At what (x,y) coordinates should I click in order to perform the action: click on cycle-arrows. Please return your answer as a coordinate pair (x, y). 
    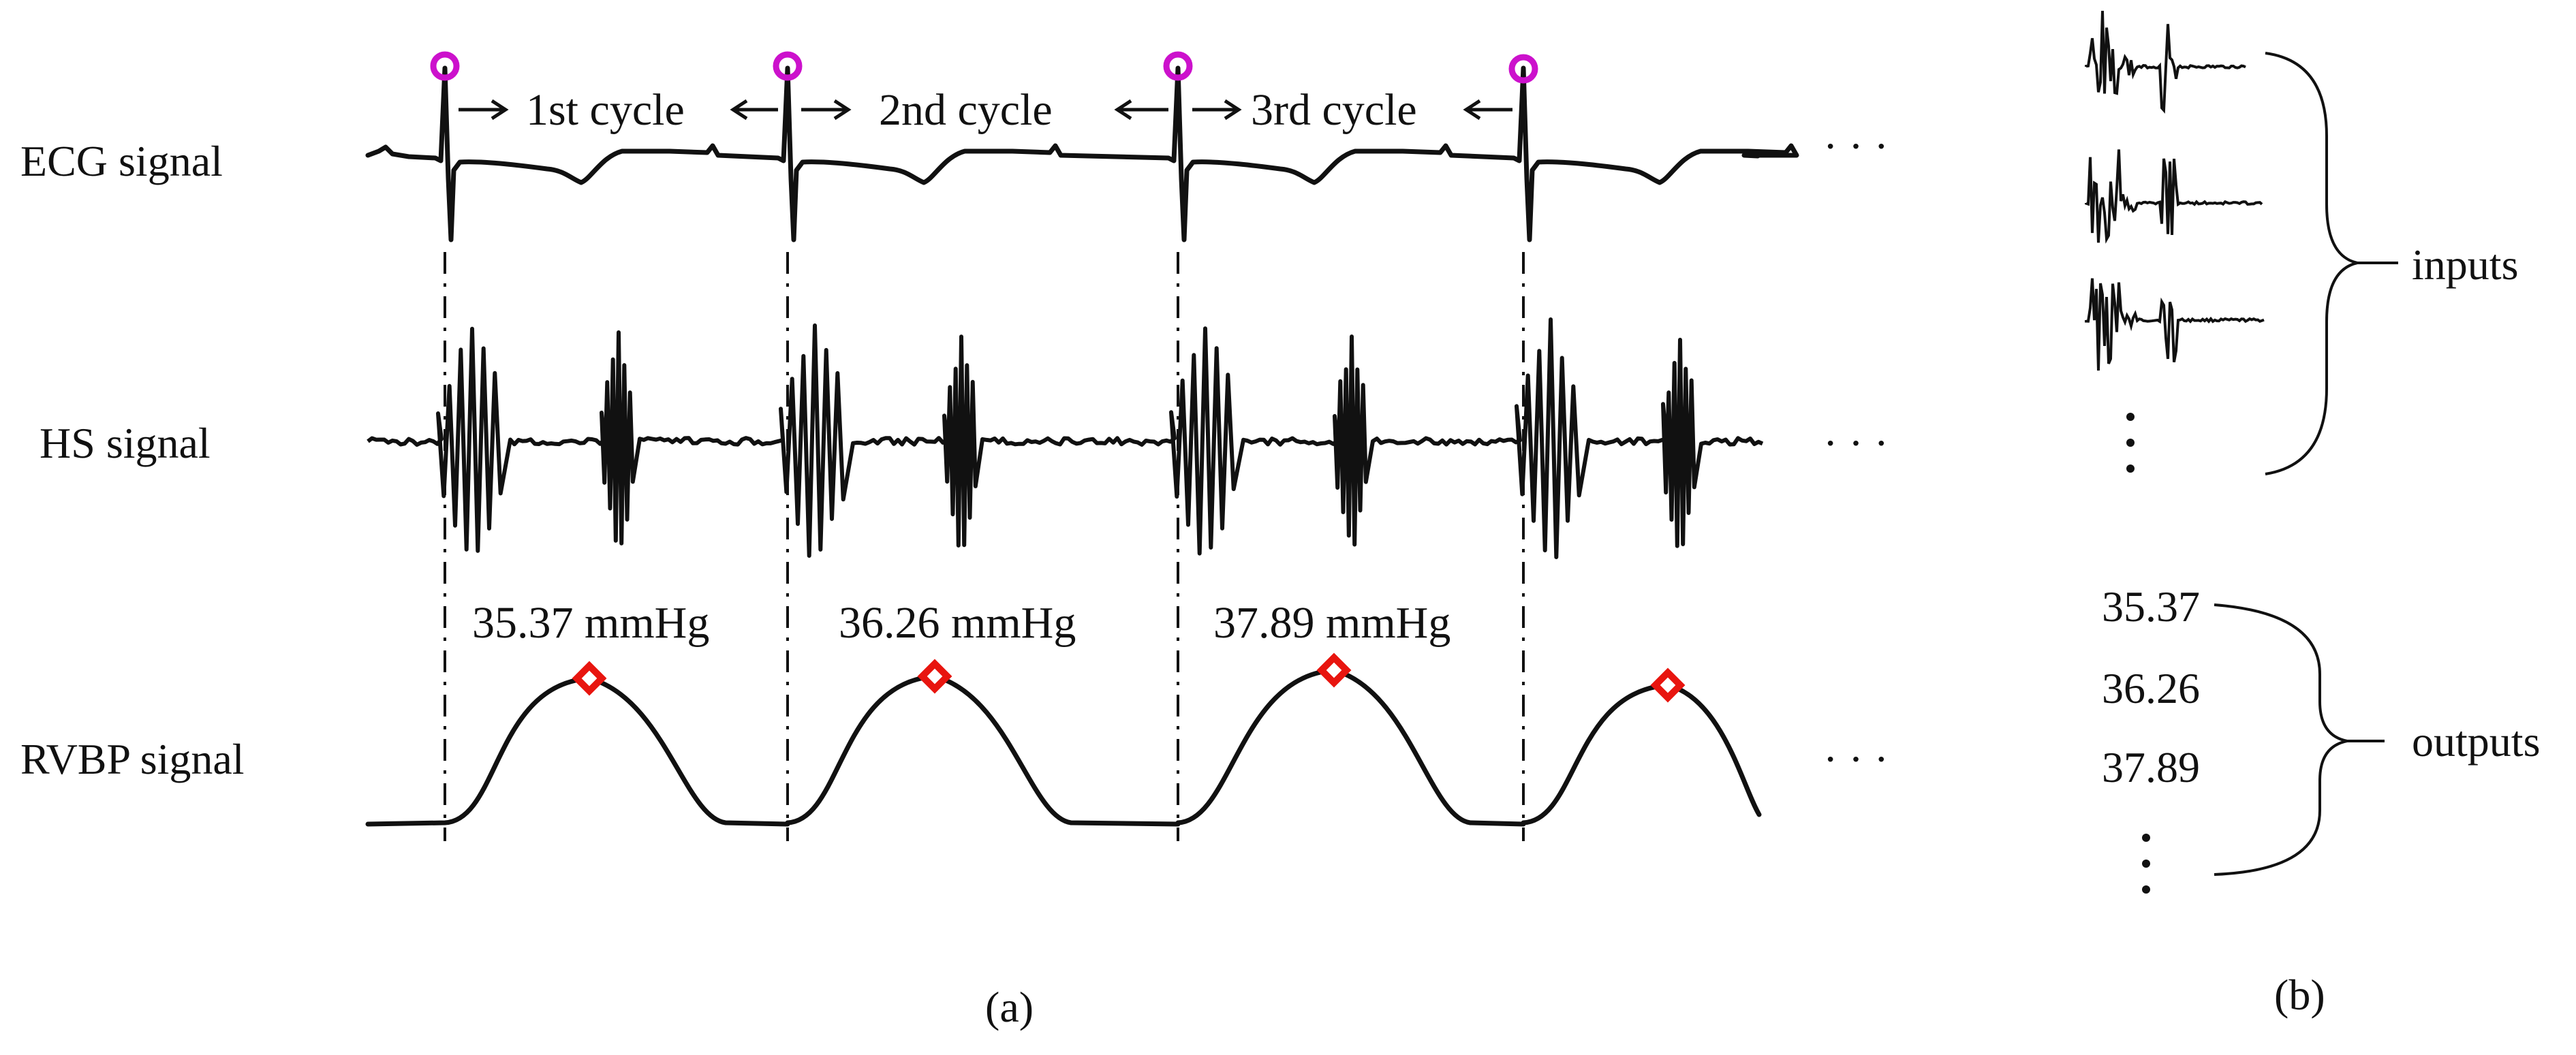
    Looking at the image, I should click on (985, 110).